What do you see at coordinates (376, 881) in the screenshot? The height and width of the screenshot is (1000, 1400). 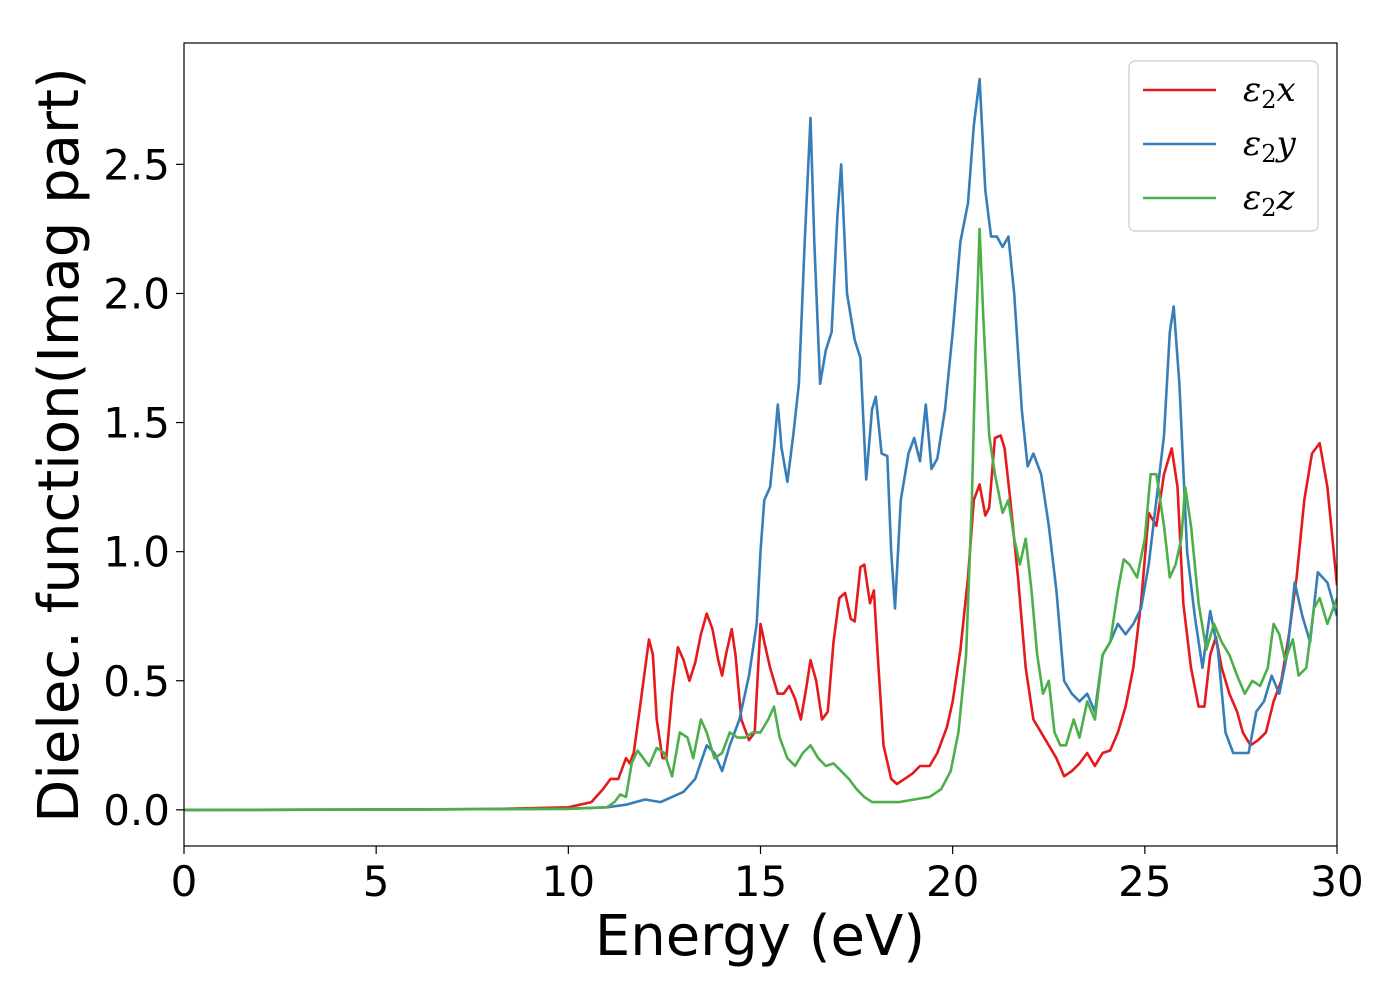 I see `x-tick-label: 5` at bounding box center [376, 881].